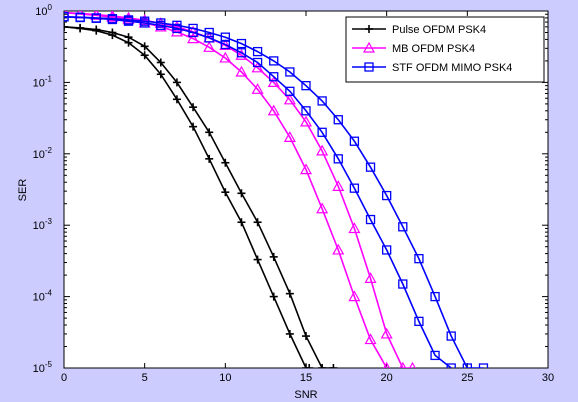 Image resolution: width=578 pixels, height=402 pixels. Describe the element at coordinates (548, 378) in the screenshot. I see `x-tick-label: 30` at that location.